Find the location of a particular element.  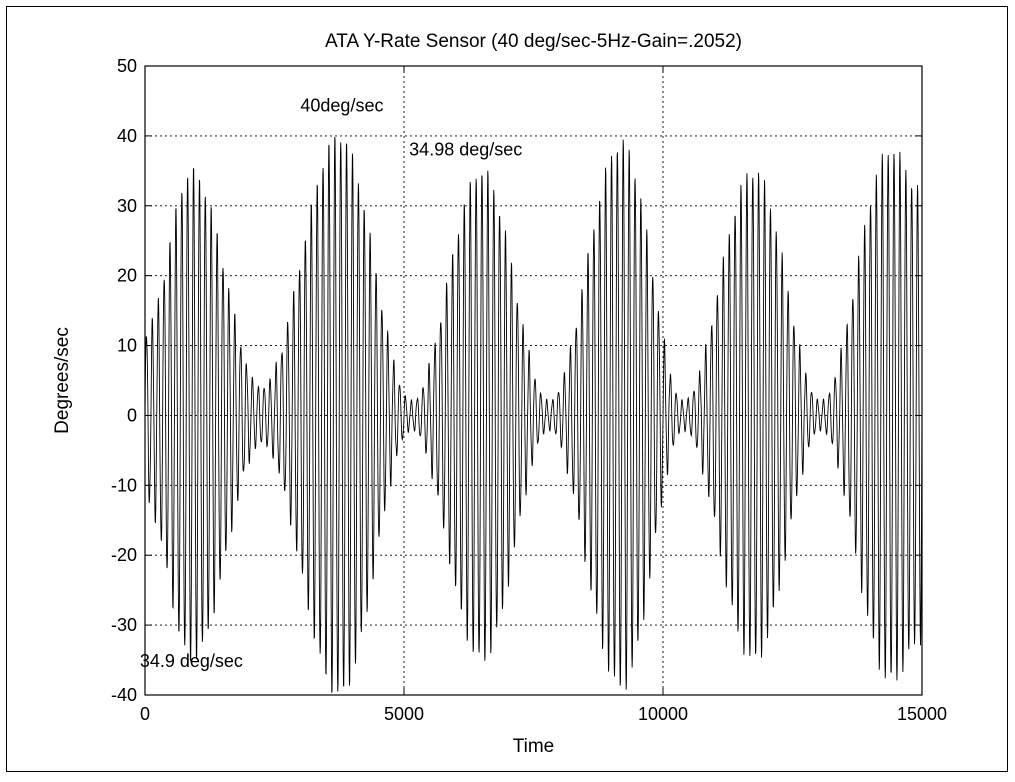

y-tick-label: 30 is located at coordinates (127, 206).